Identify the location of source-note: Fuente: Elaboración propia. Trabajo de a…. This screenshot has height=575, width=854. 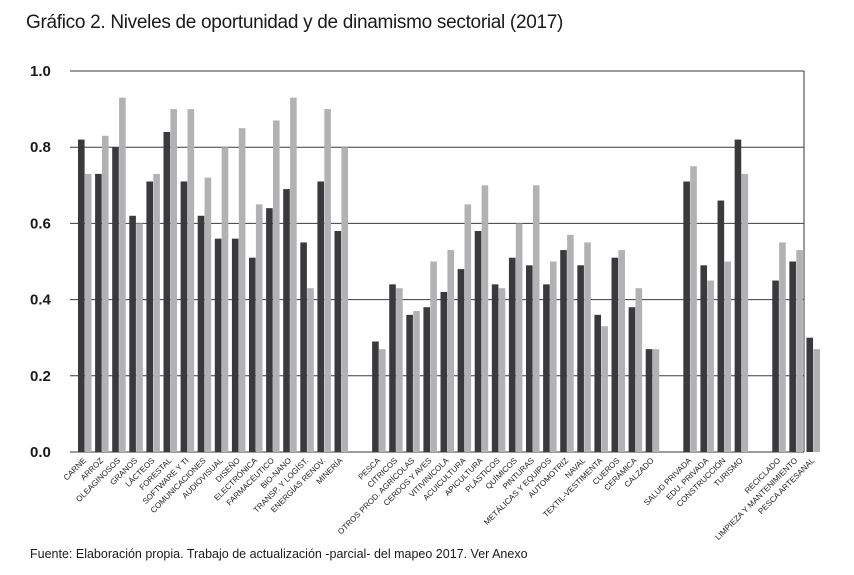
(279, 554).